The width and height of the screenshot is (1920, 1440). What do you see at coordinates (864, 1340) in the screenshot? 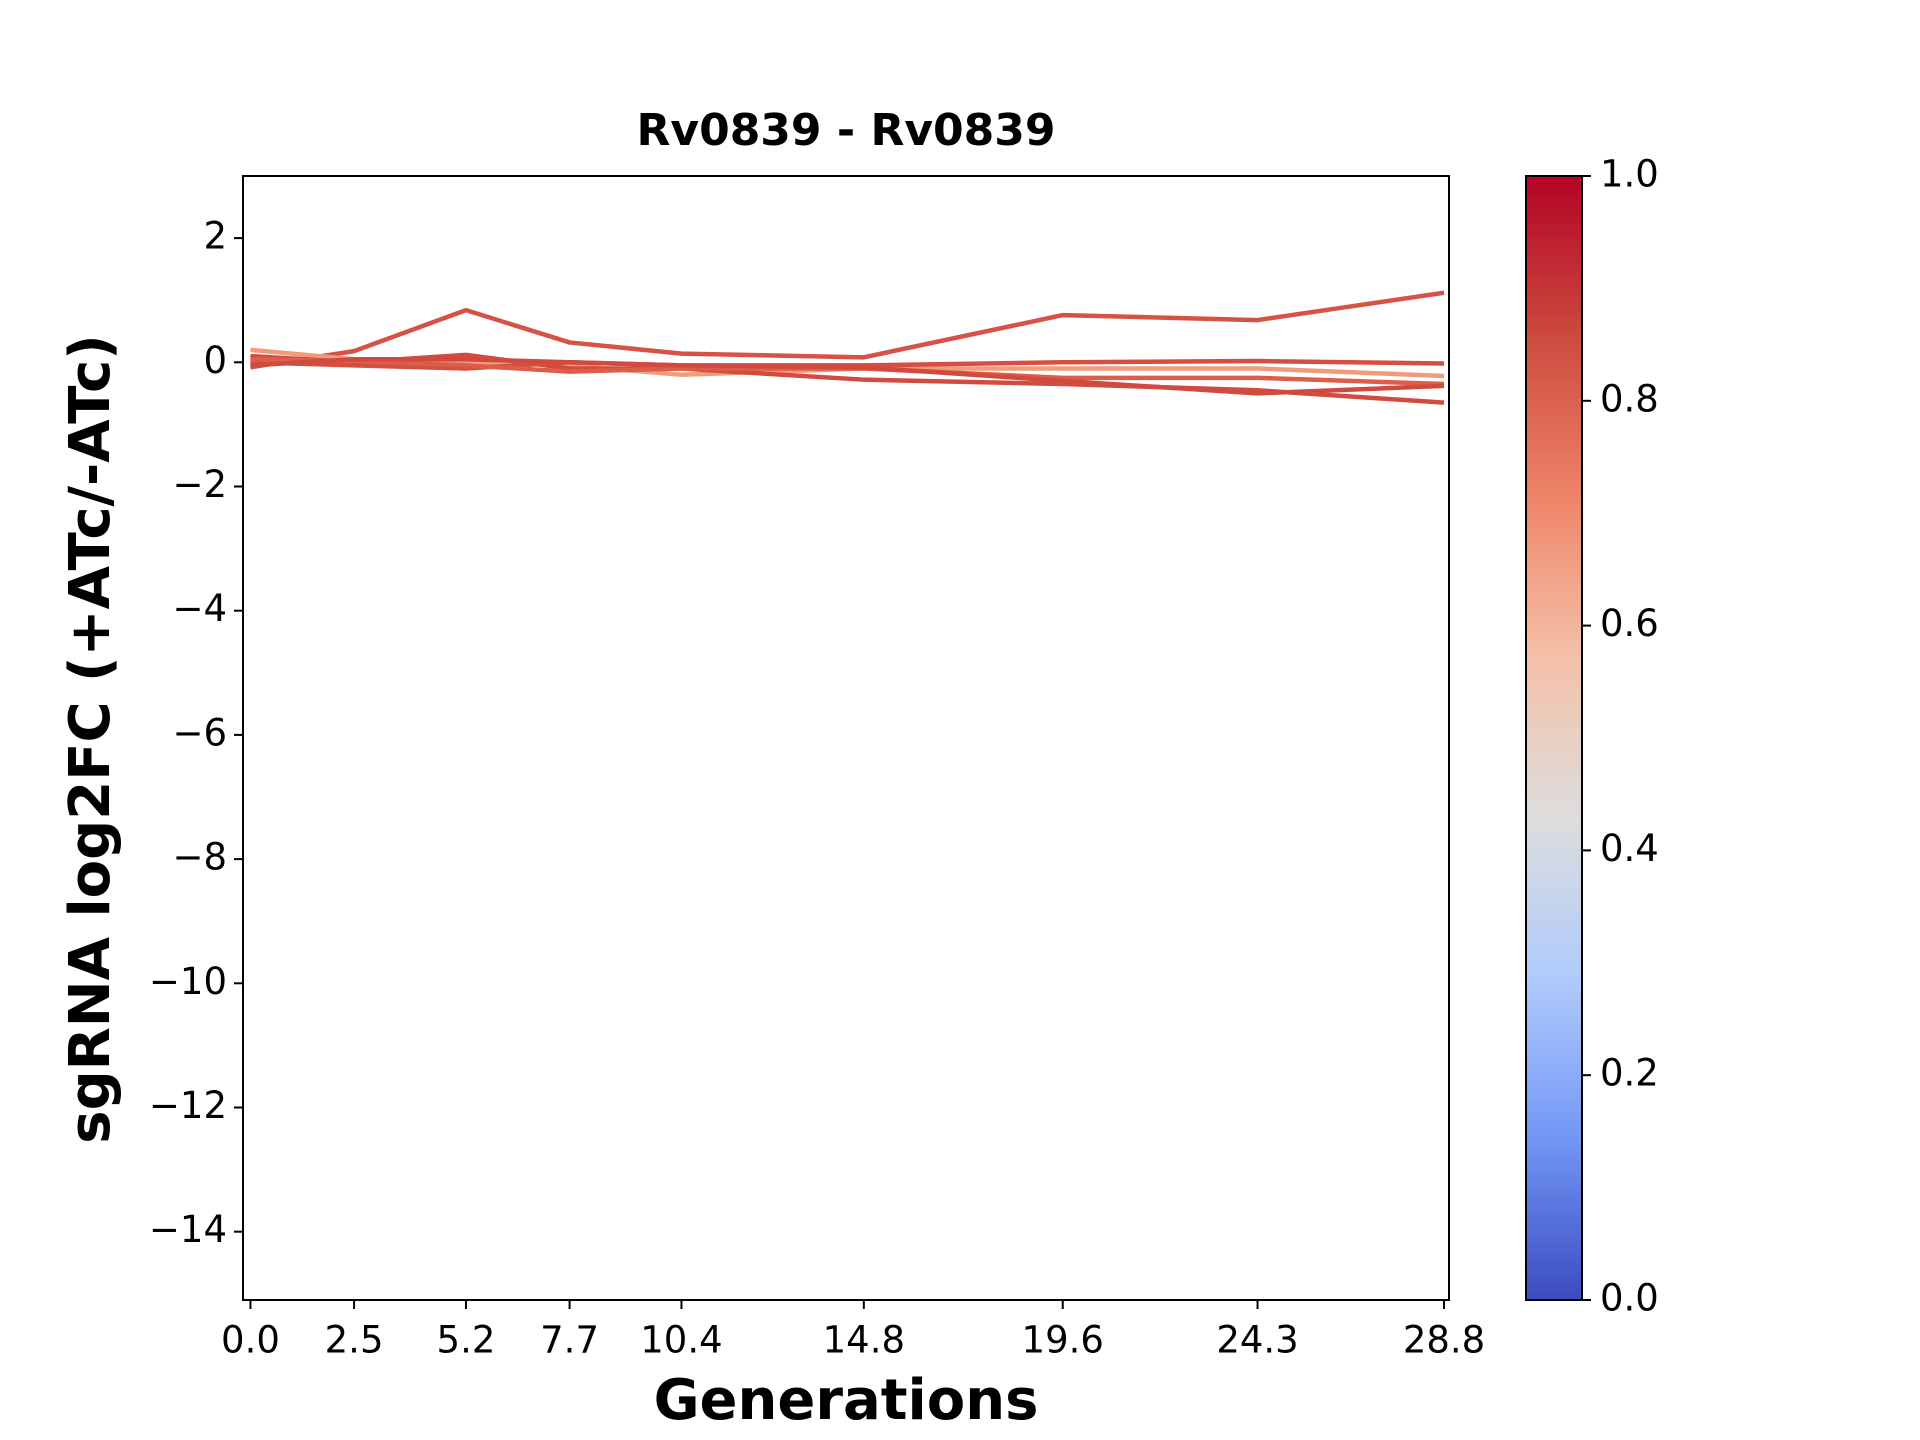
I see `x-tick-label: 14.8` at bounding box center [864, 1340].